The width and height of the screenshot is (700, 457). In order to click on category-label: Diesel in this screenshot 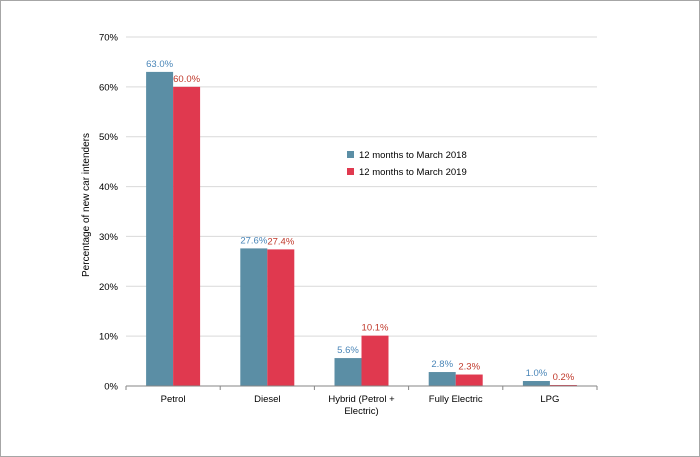, I will do `click(267, 399)`.